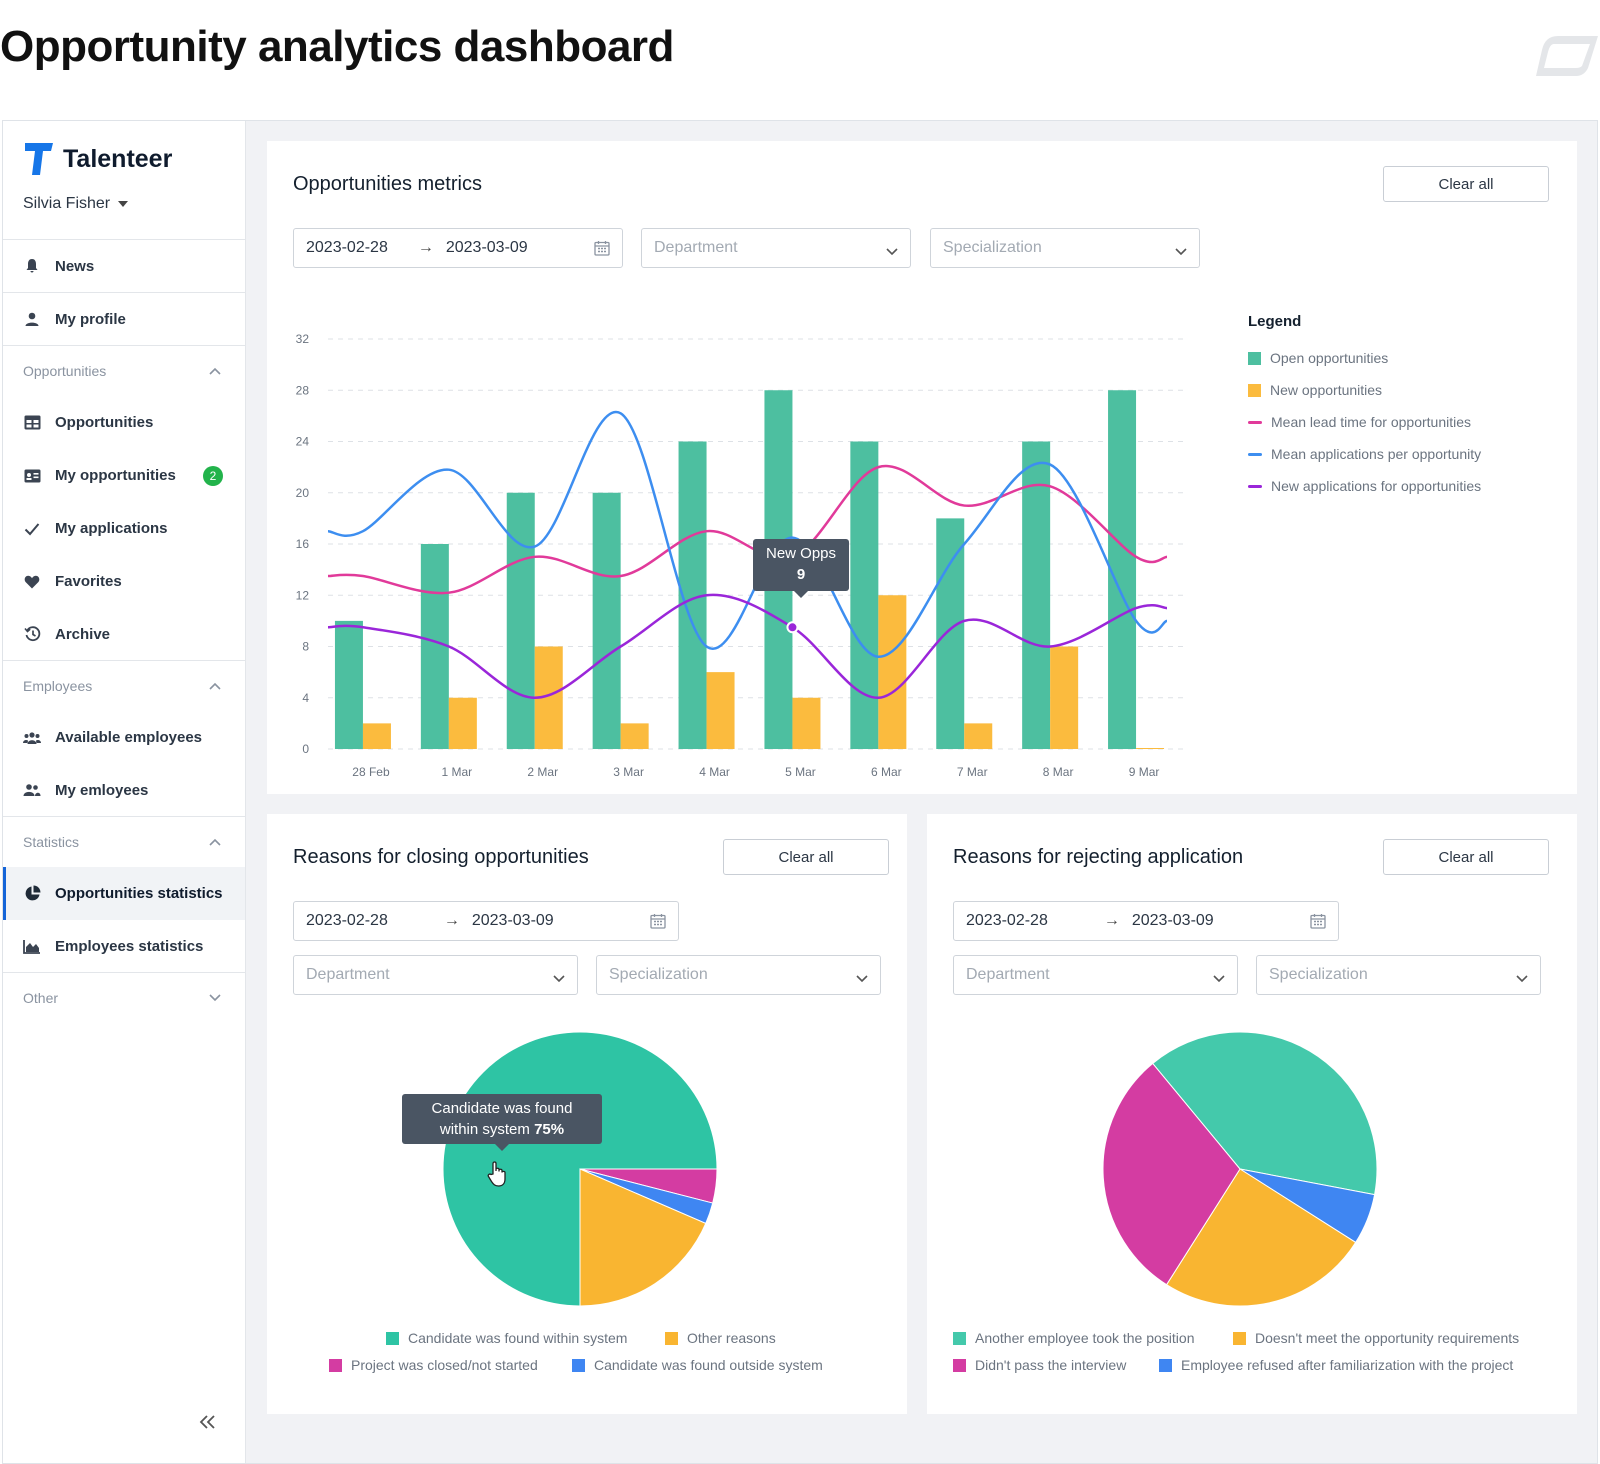 The image size is (1600, 1464). Describe the element at coordinates (124, 998) in the screenshot. I see `nav-group-other: Other` at that location.